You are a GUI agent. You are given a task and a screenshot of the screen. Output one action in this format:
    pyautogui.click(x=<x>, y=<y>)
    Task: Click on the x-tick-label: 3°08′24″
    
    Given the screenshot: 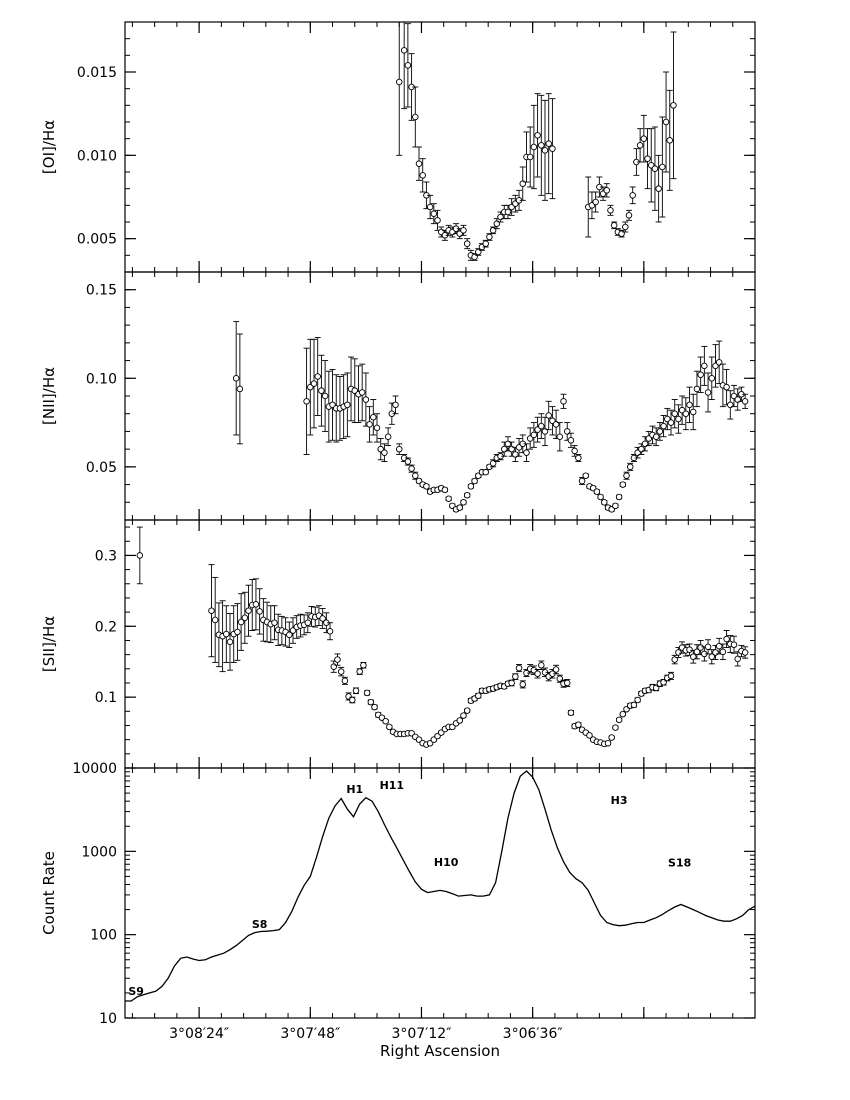 What is the action you would take?
    pyautogui.click(x=199, y=1034)
    